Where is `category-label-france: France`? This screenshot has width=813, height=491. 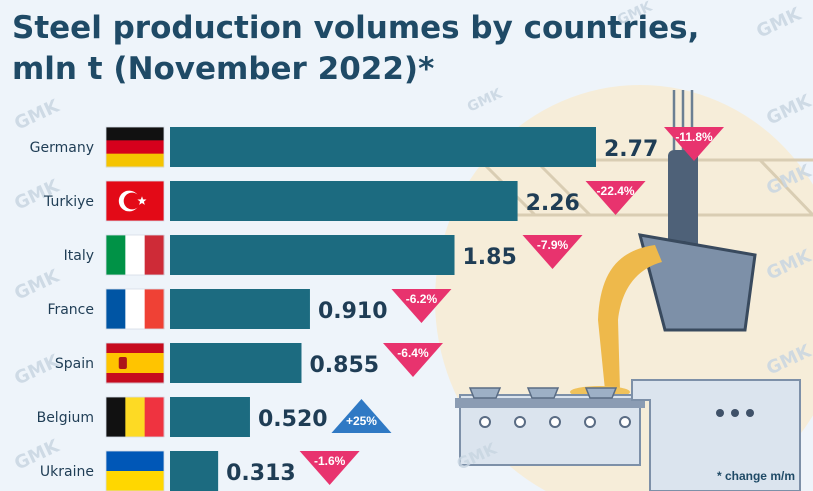
category-label-france: France is located at coordinates (70, 310).